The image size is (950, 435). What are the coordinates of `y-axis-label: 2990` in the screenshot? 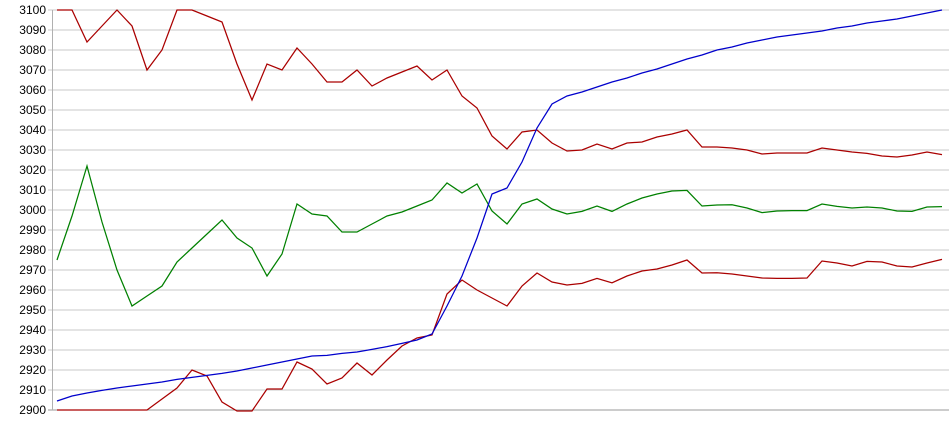 It's located at (32, 230).